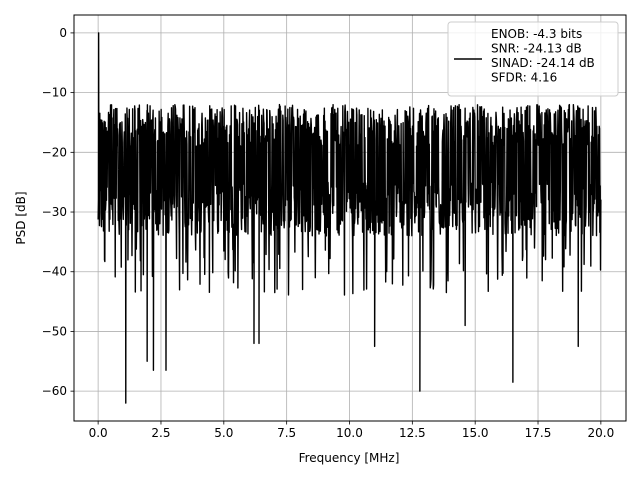 Image resolution: width=640 pixels, height=480 pixels. I want to click on legend-text-line: SNR: -24.13 dB, so click(536, 49).